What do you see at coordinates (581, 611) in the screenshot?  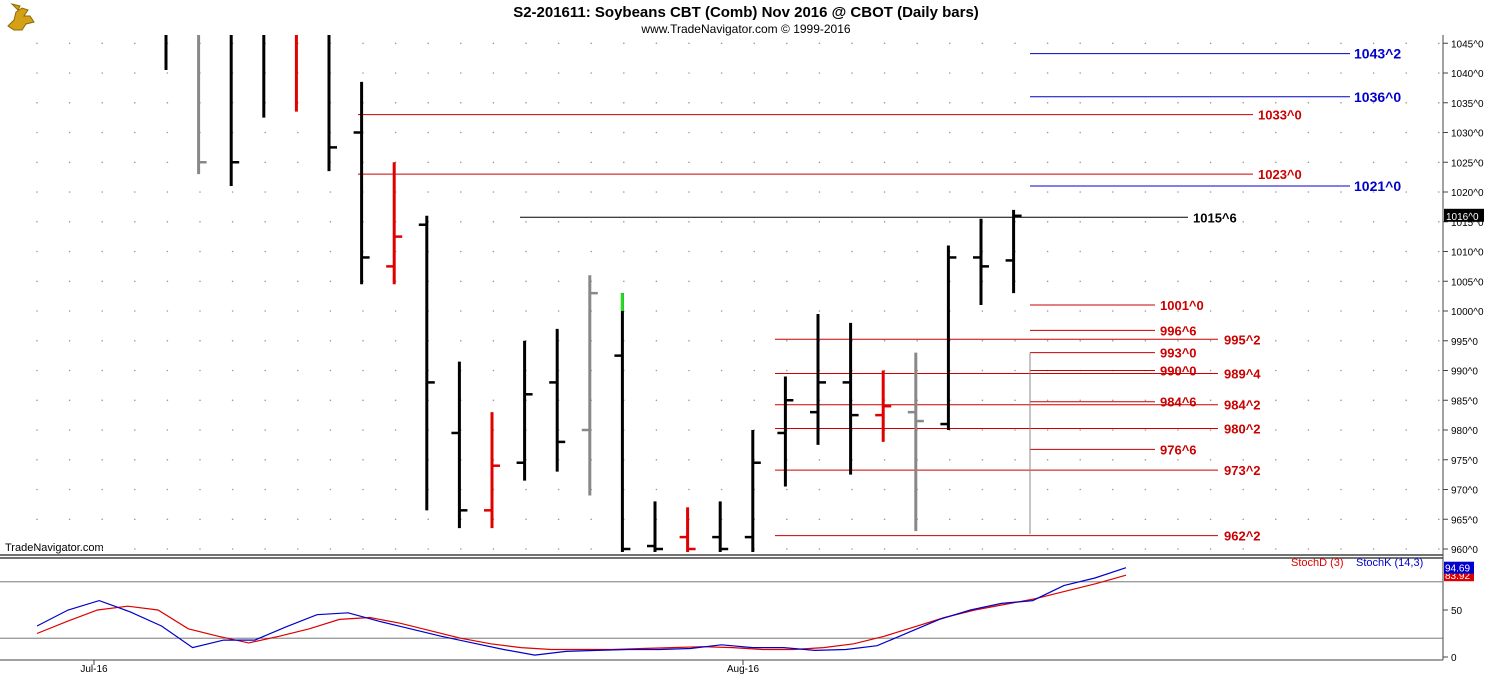 I see `stoch-series-line` at bounding box center [581, 611].